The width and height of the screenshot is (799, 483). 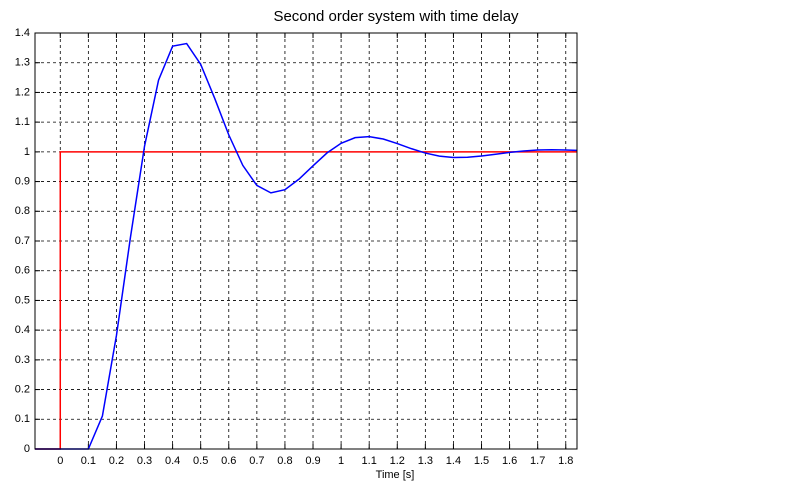 I want to click on x-tick-label: 1.8, so click(x=565, y=461).